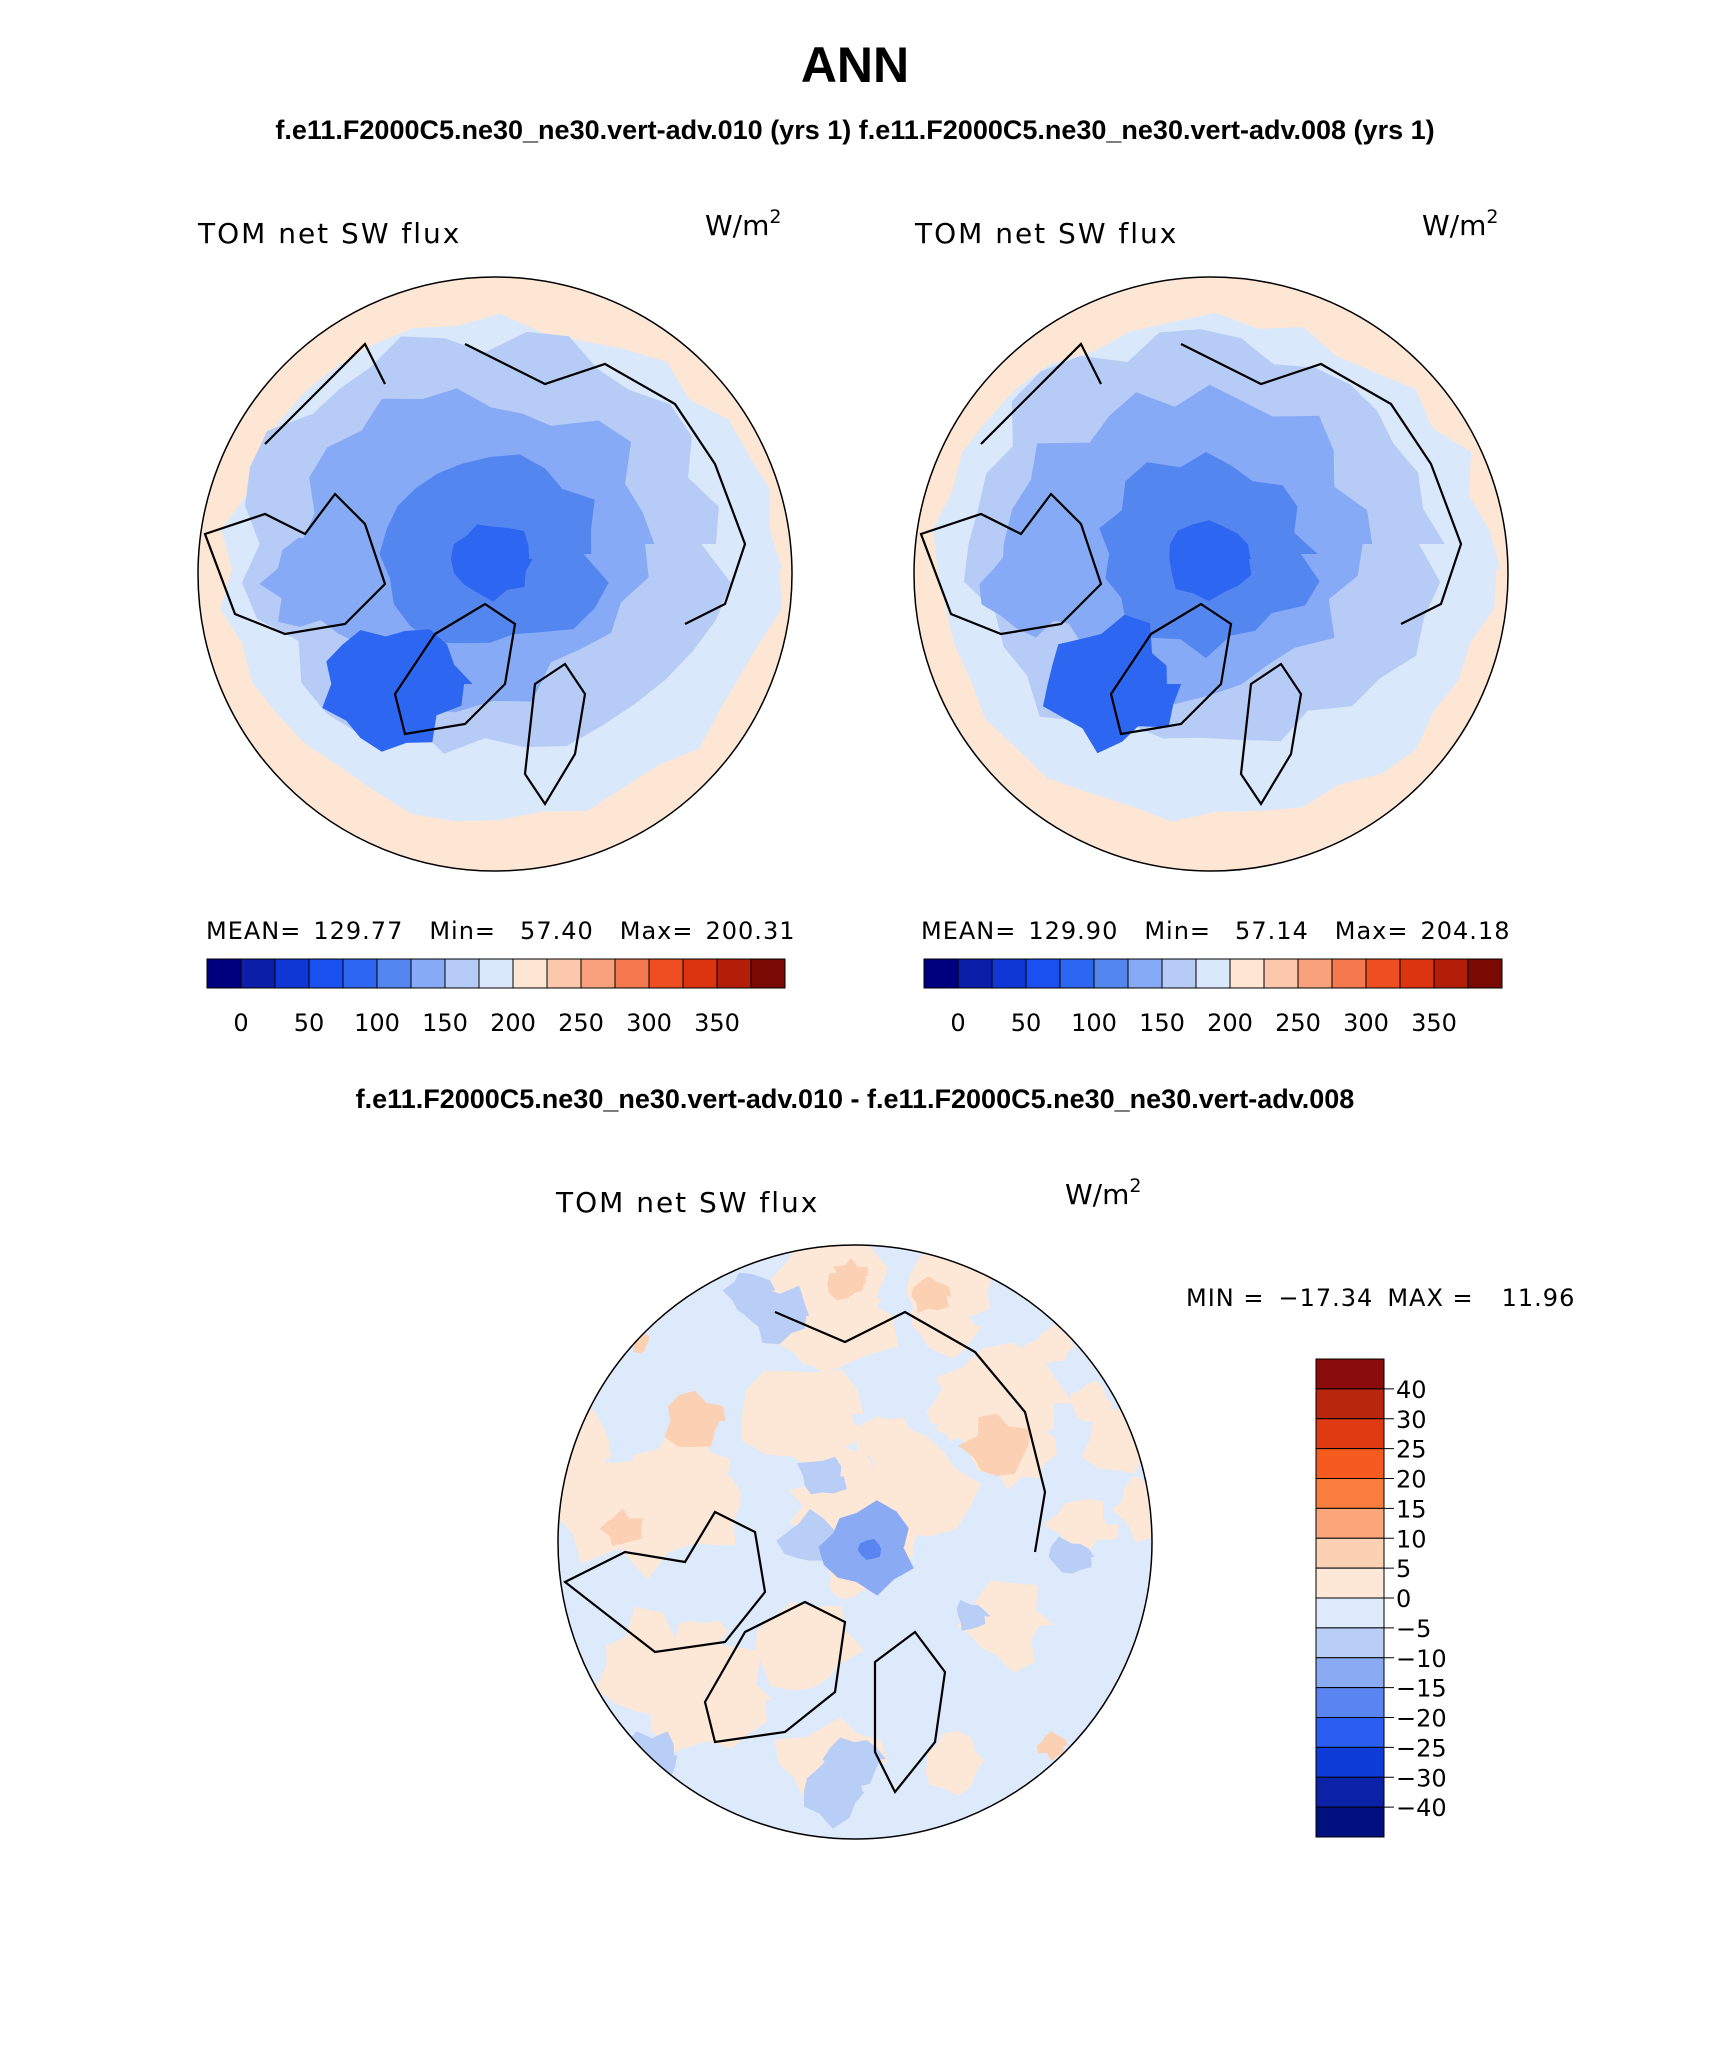  What do you see at coordinates (855, 65) in the screenshot?
I see `figure-title: ANN` at bounding box center [855, 65].